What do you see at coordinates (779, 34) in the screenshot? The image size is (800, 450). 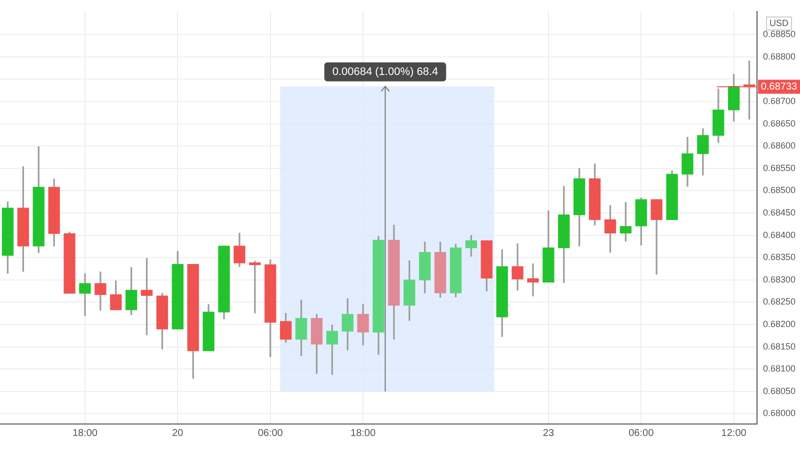 I see `y-tick-label: 0.68850` at bounding box center [779, 34].